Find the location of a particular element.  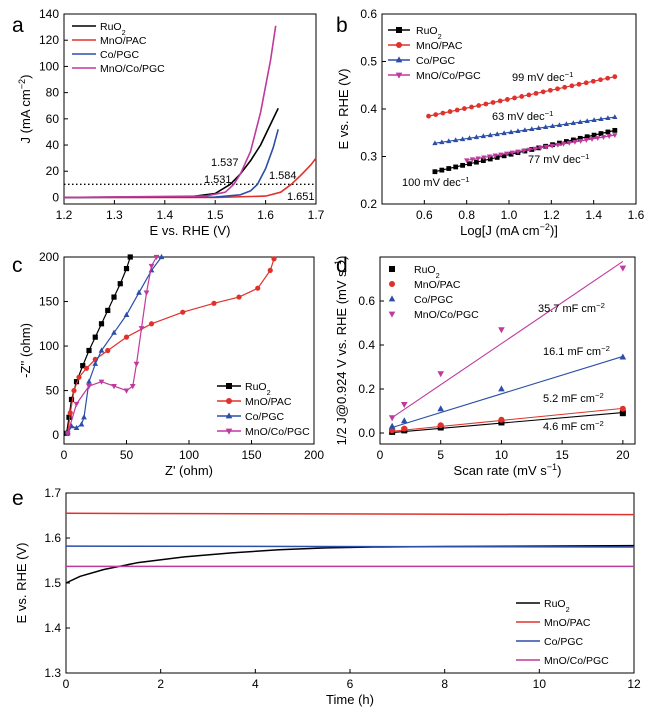

panel-c-markers-co-pgc is located at coordinates (114, 344).